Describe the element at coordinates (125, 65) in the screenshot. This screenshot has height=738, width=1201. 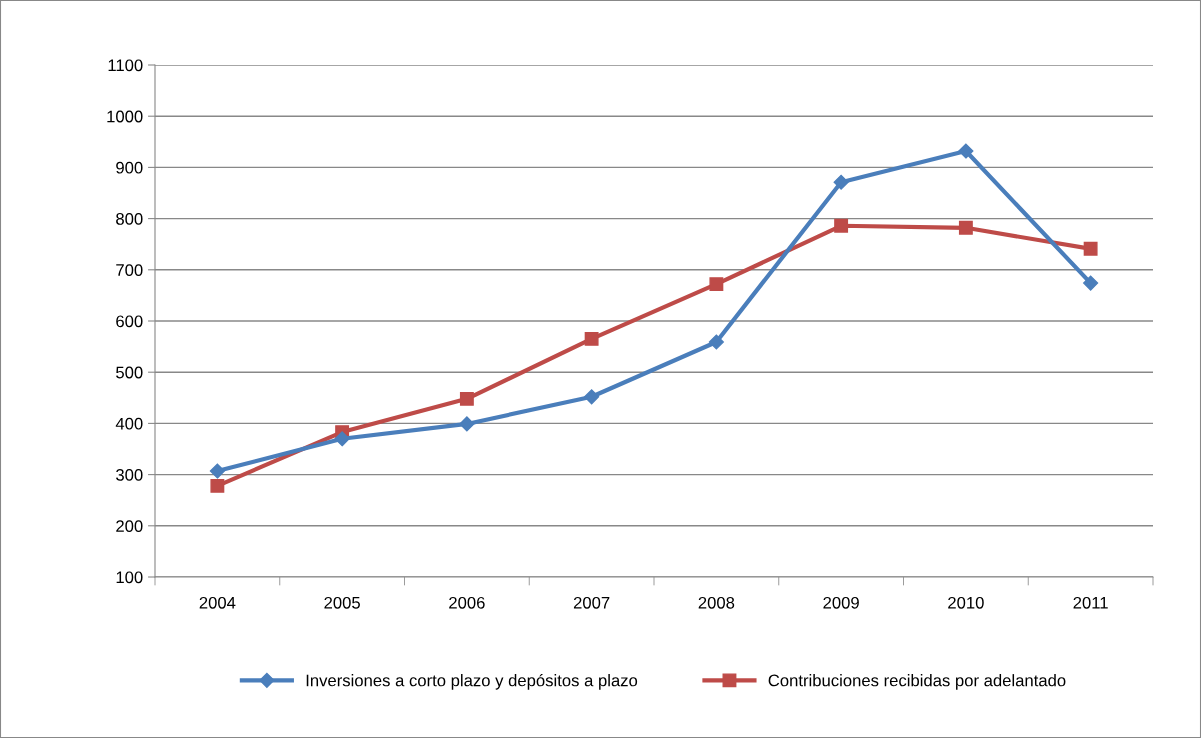
I see `y-tick-label: 1100` at that location.